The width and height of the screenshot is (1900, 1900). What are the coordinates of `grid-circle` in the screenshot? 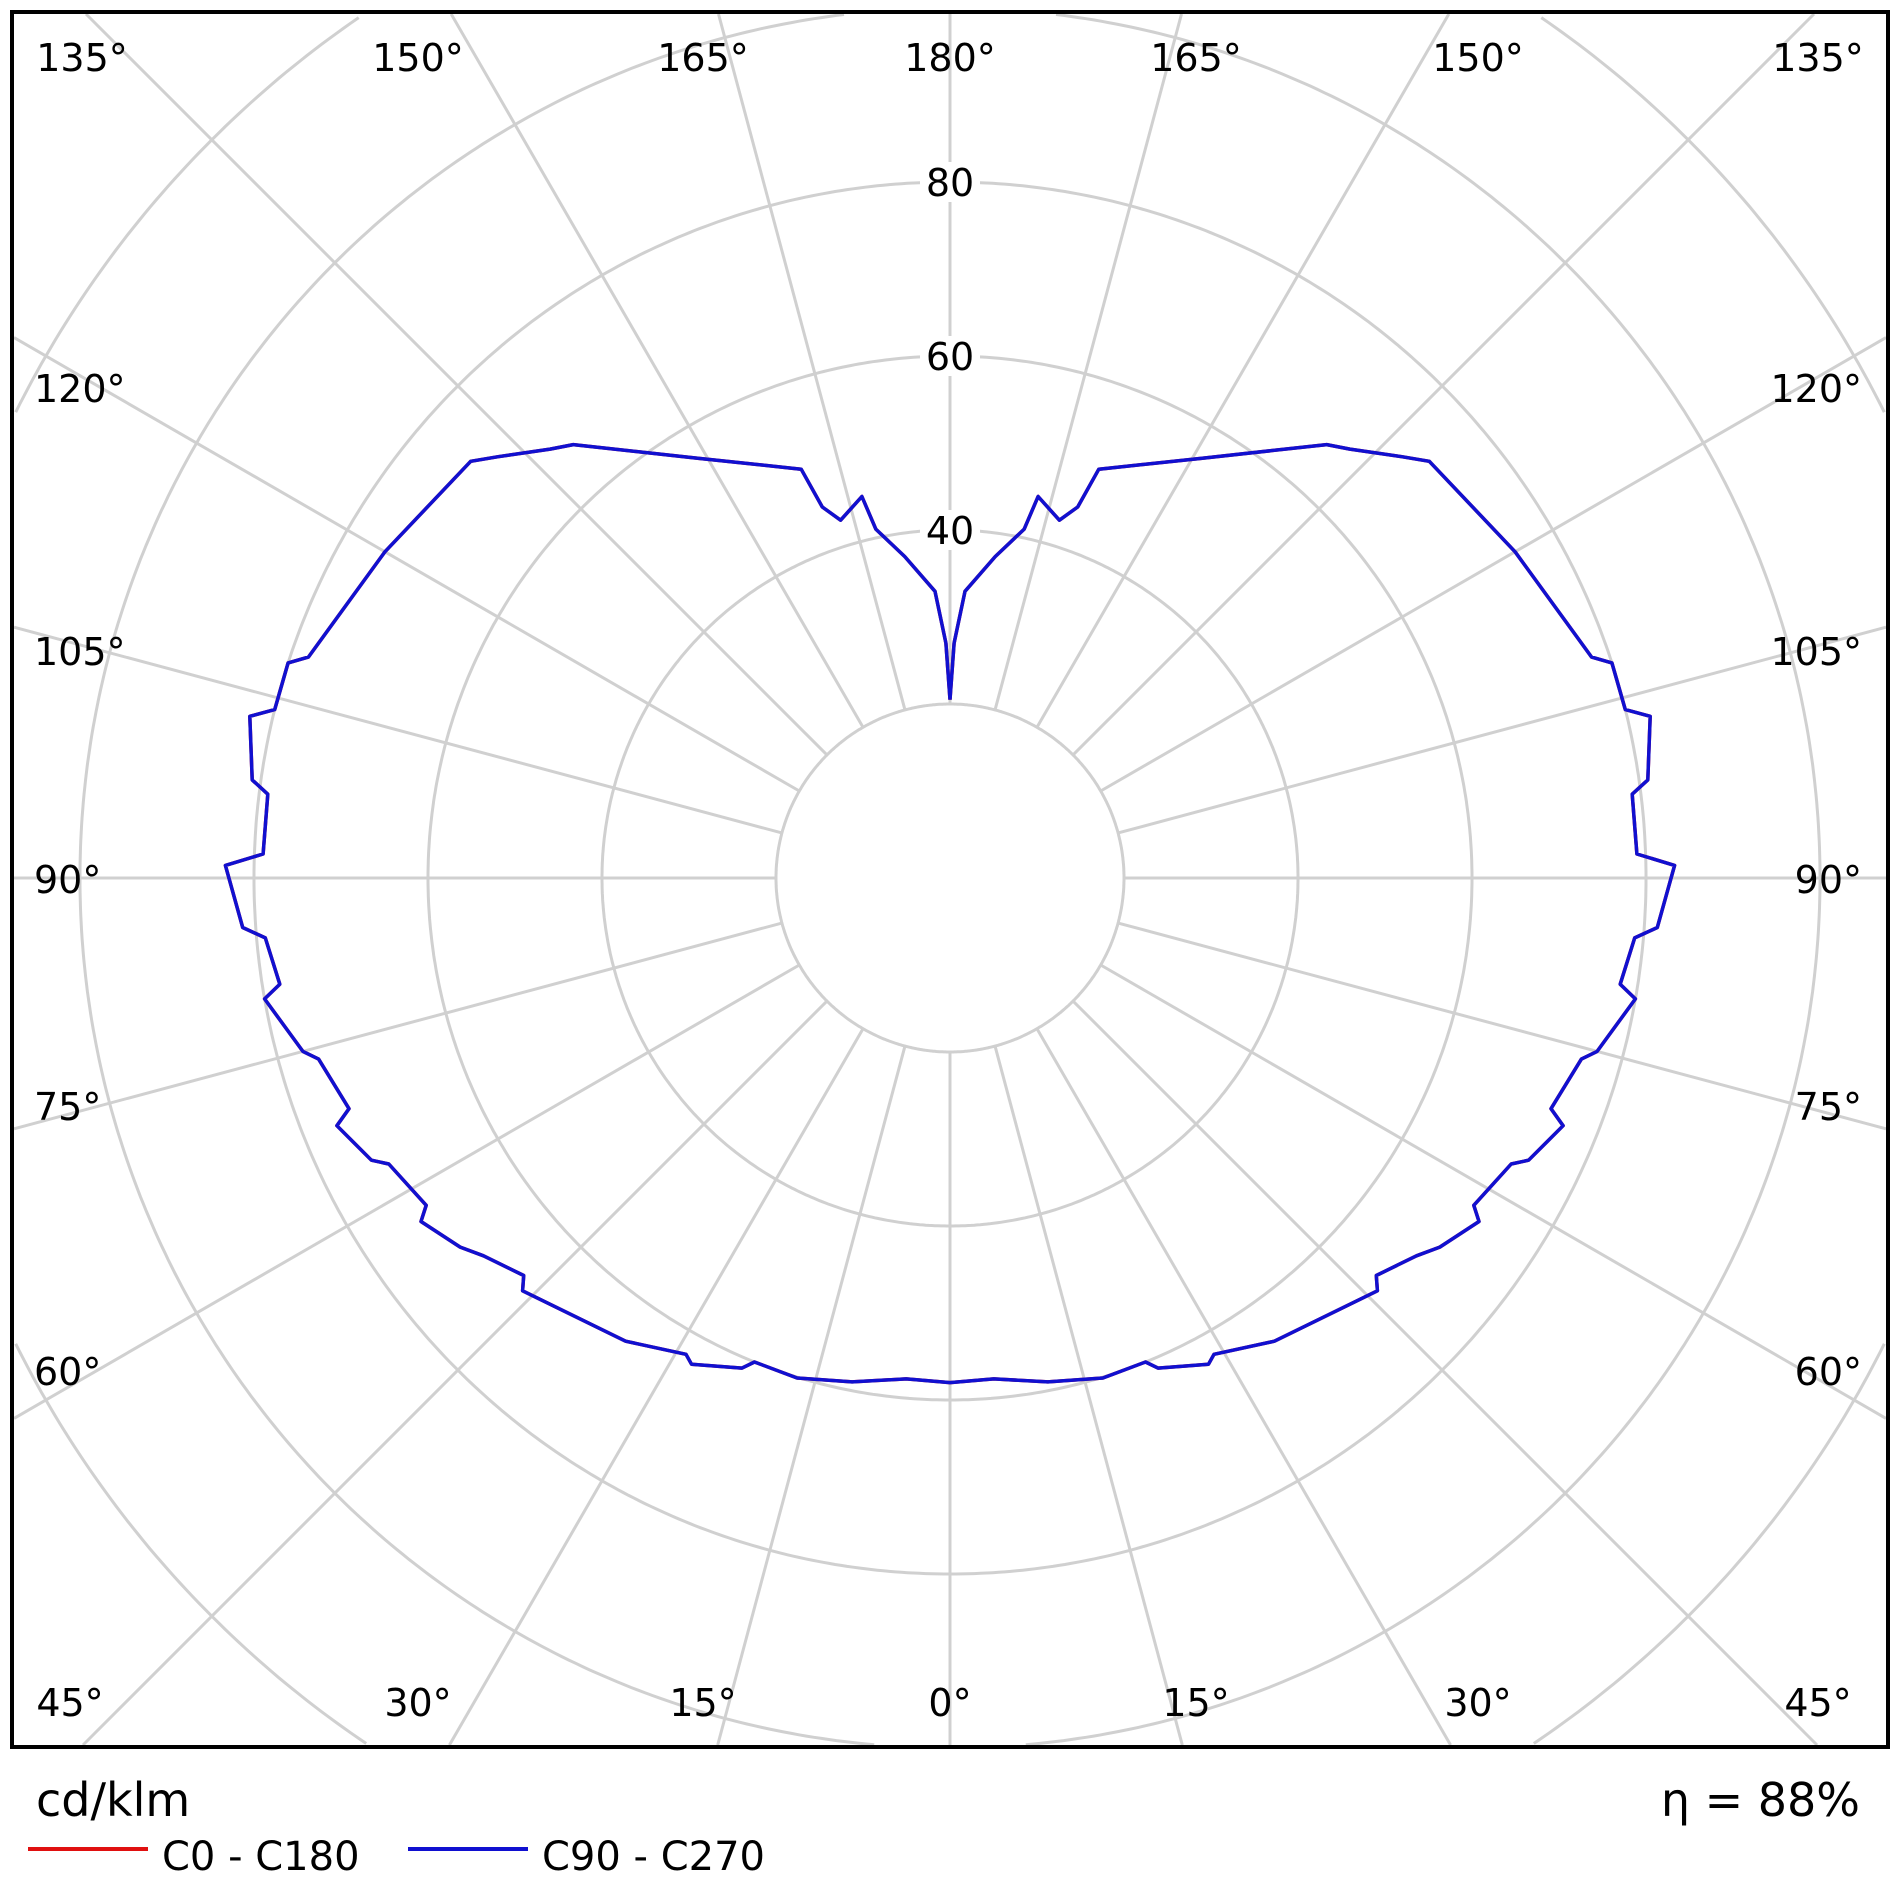 It's located at (950, 878).